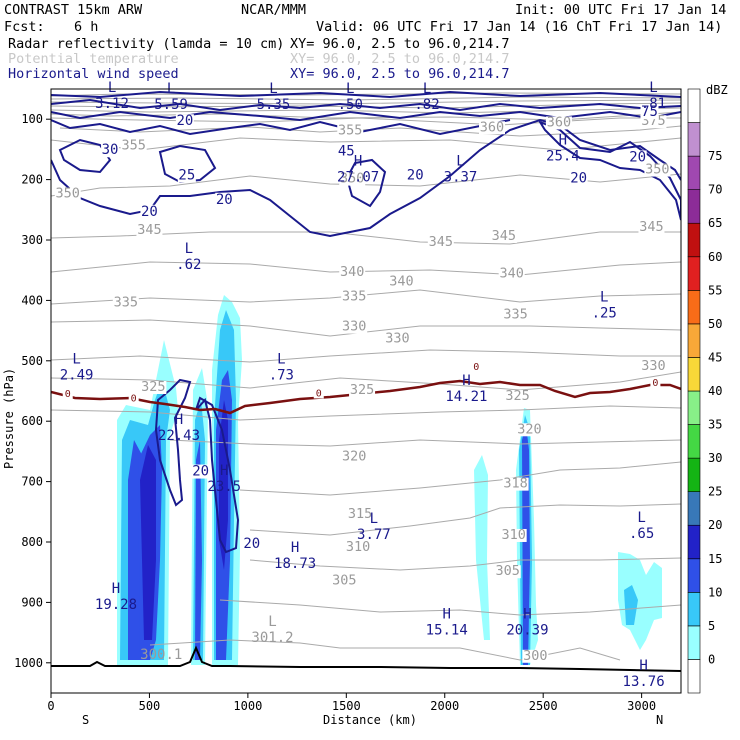 The width and height of the screenshot is (740, 740). What do you see at coordinates (73, 10) in the screenshot?
I see `model-title: CONTRAST 15km ARW` at bounding box center [73, 10].